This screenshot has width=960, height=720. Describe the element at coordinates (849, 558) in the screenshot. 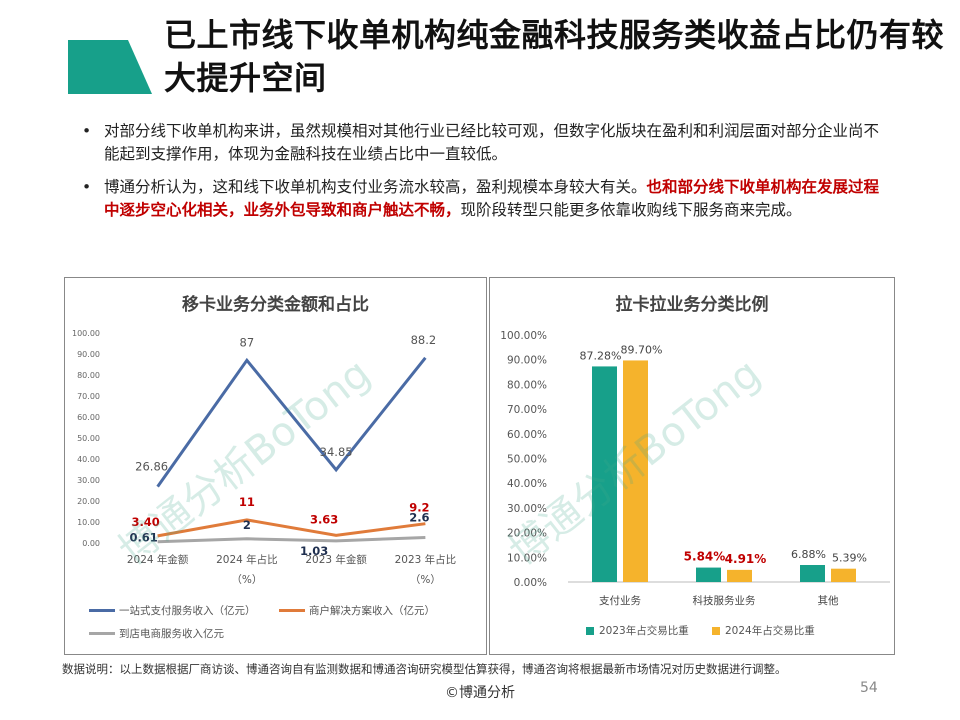

I see `bar-value-label: 5.39%` at that location.